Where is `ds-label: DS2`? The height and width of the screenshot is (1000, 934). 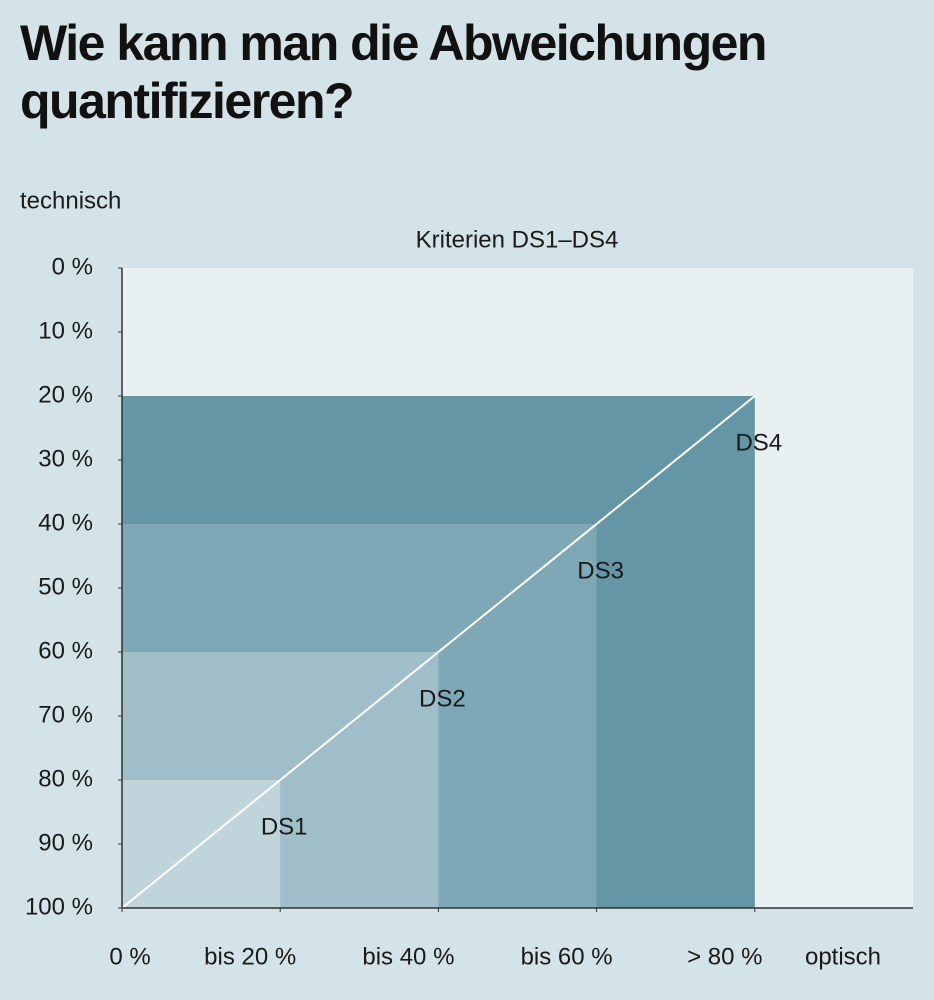
ds-label: DS2 is located at coordinates (442, 698).